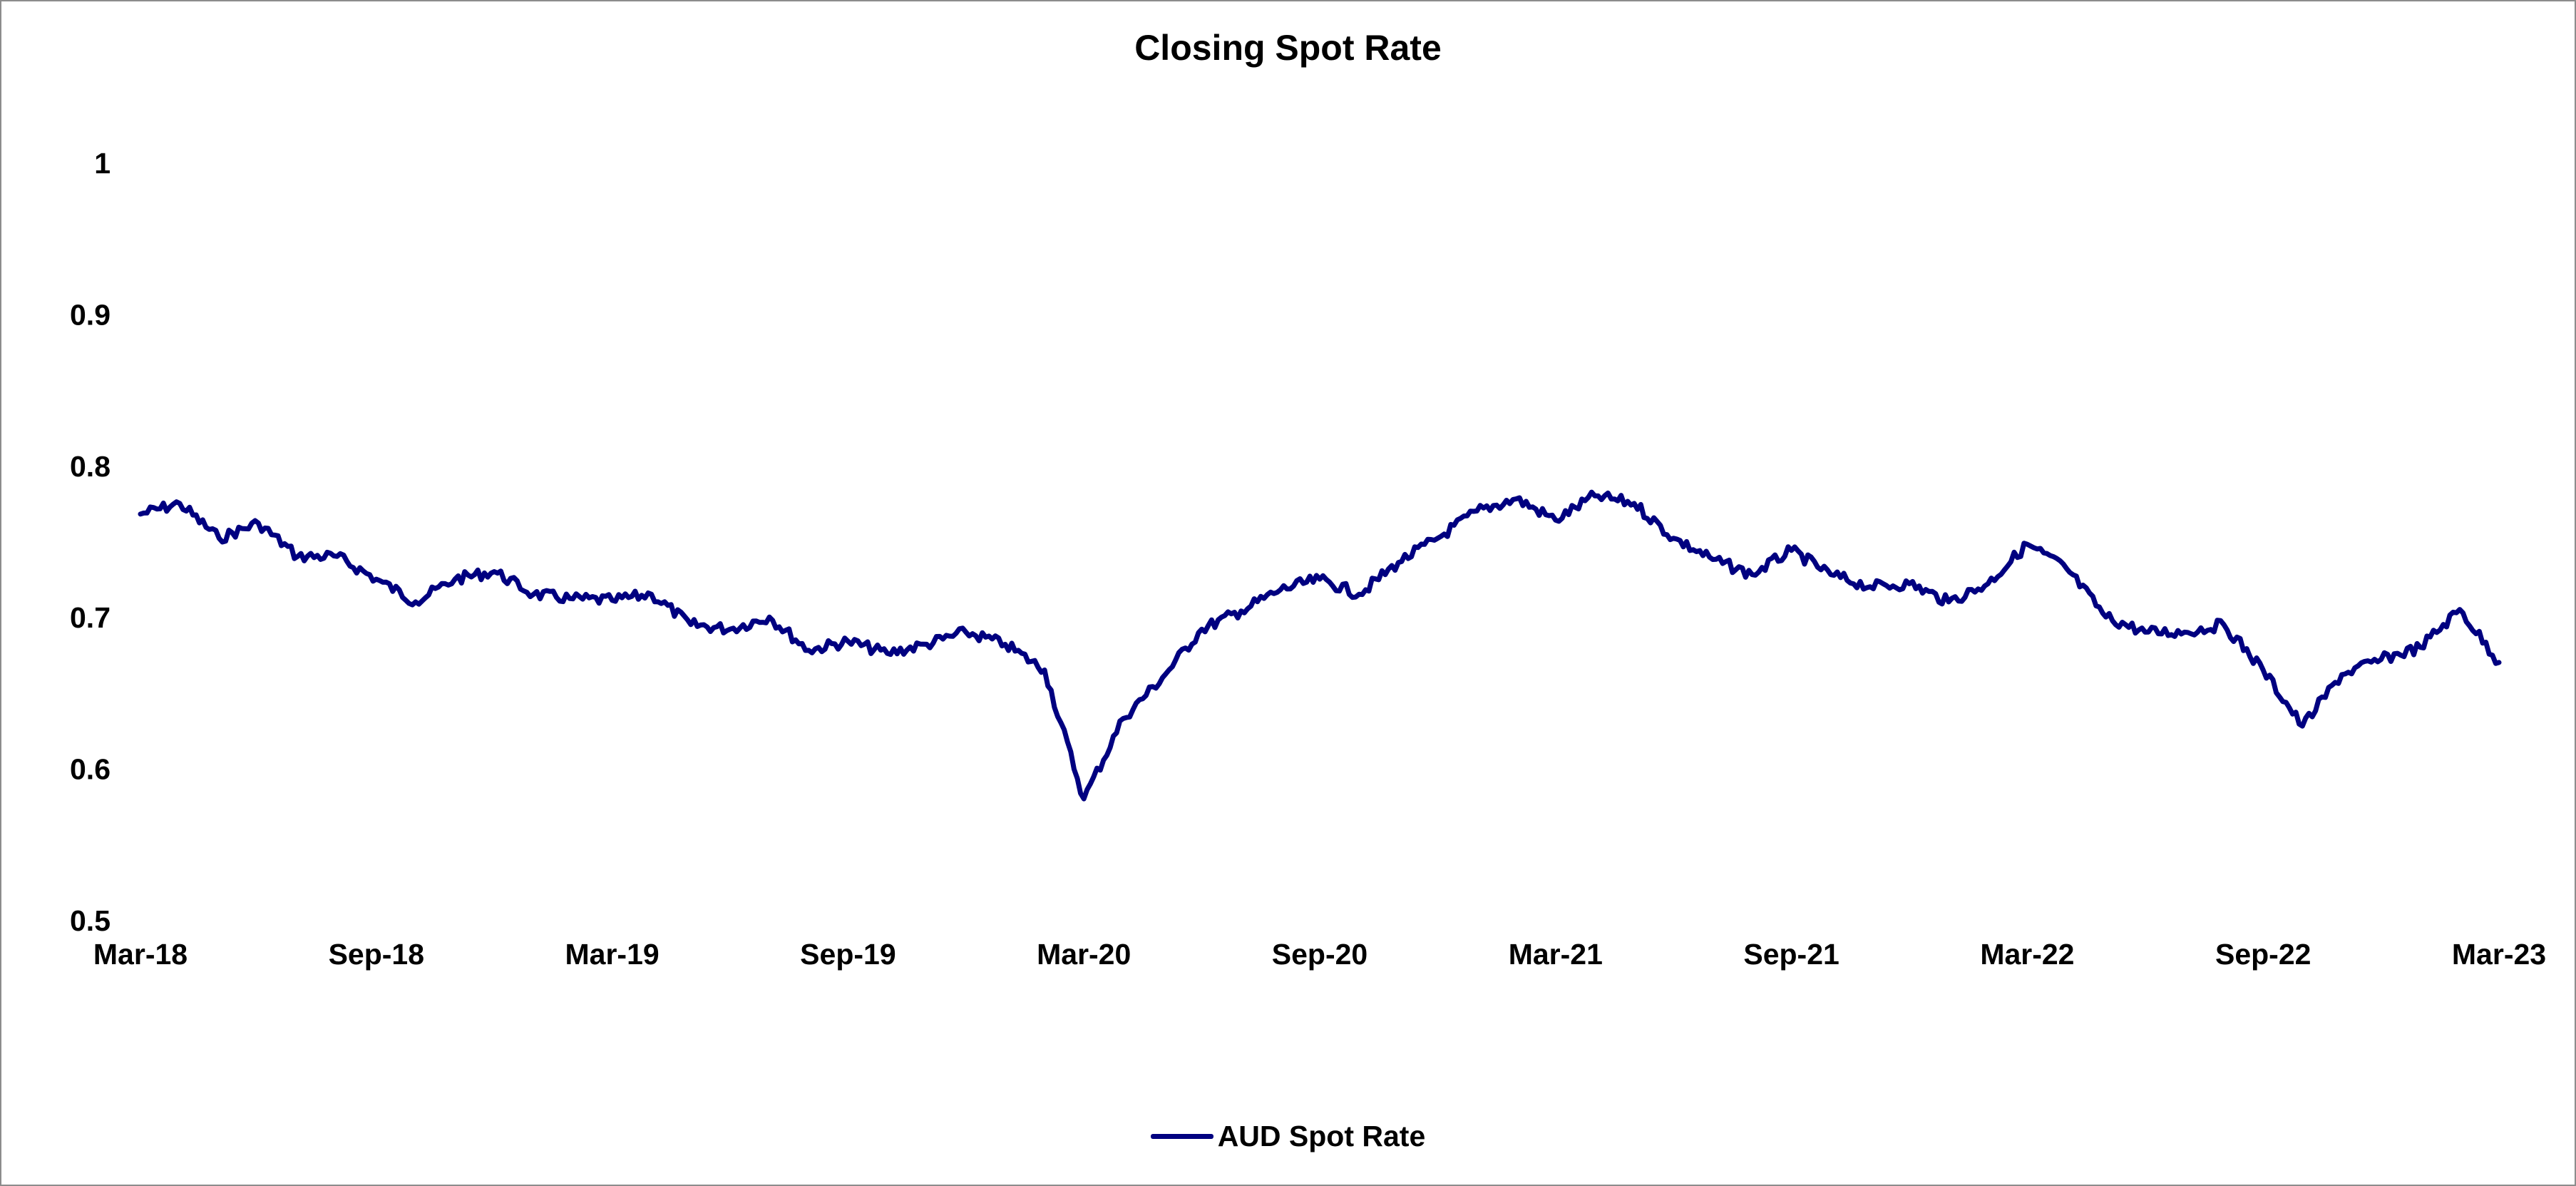  Describe the element at coordinates (2499, 954) in the screenshot. I see `x-tick-label: Mar-23` at that location.